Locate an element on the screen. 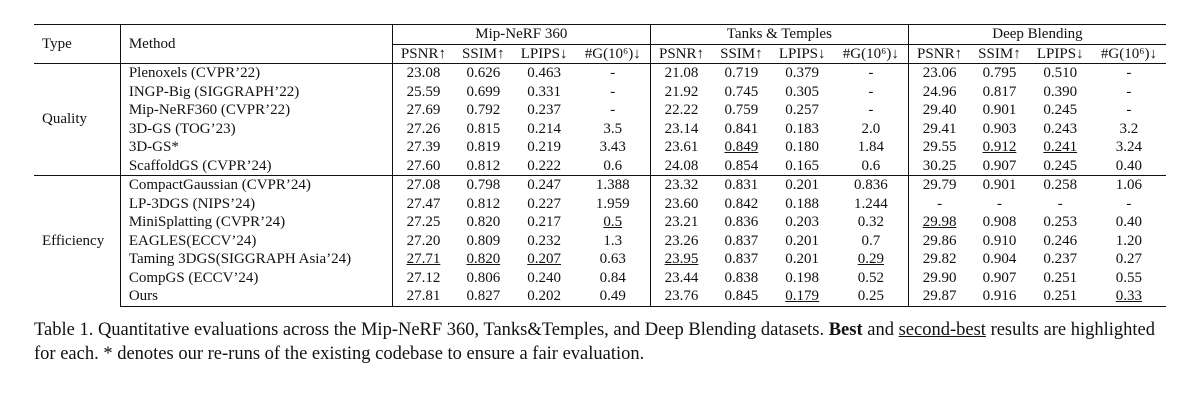  value-cell: 27.25 is located at coordinates (423, 222).